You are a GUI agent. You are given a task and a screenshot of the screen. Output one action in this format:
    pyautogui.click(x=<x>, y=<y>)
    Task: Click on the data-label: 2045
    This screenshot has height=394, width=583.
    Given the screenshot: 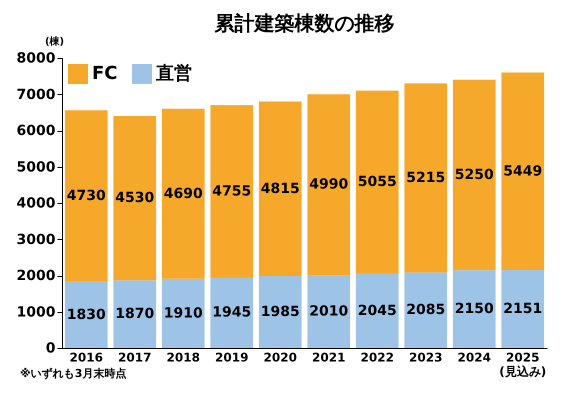 What is the action you would take?
    pyautogui.click(x=377, y=310)
    